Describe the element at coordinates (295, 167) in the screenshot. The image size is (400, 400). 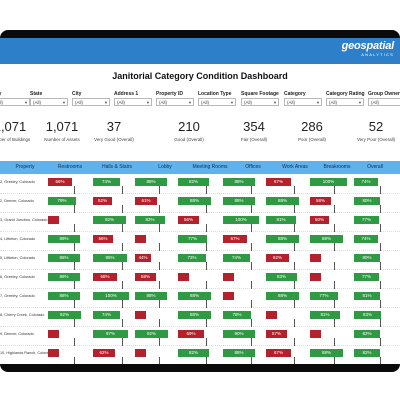
I see `column-header: Work Areas` at that location.